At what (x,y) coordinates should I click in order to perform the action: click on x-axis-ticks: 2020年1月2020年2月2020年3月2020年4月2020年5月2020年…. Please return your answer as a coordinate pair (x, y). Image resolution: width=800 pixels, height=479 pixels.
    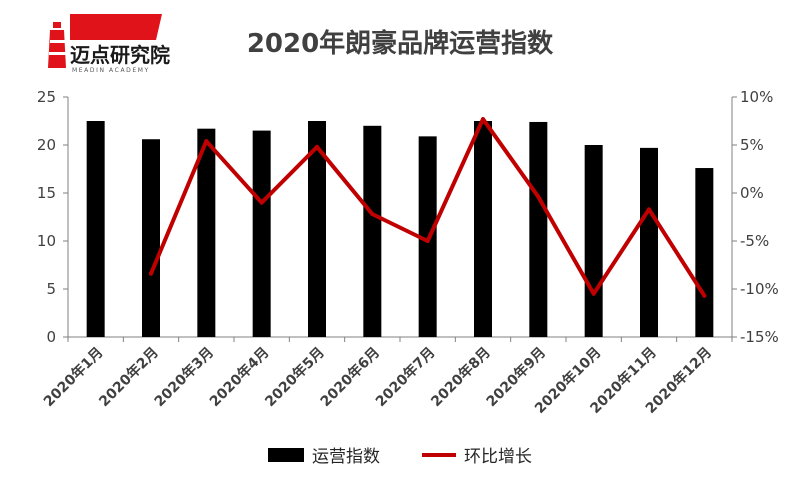
    Looking at the image, I should click on (377, 380).